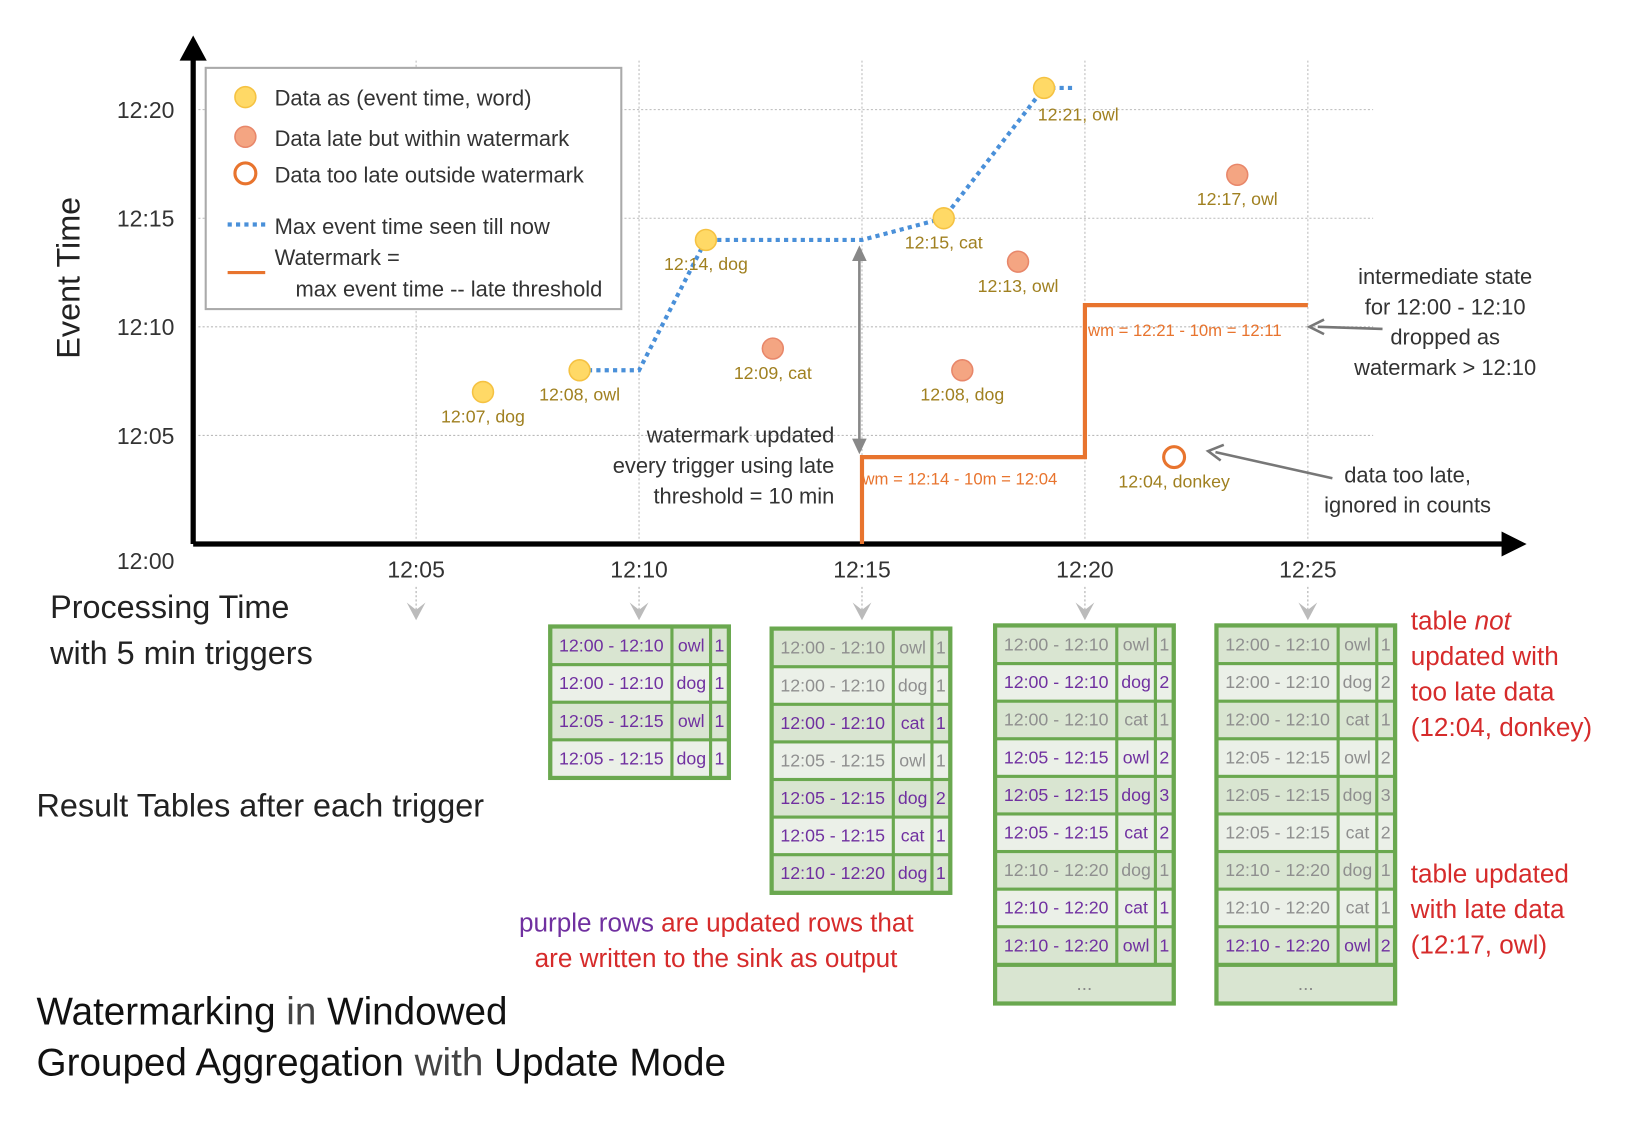  What do you see at coordinates (1482, 692) in the screenshot?
I see `note-line: too late data` at bounding box center [1482, 692].